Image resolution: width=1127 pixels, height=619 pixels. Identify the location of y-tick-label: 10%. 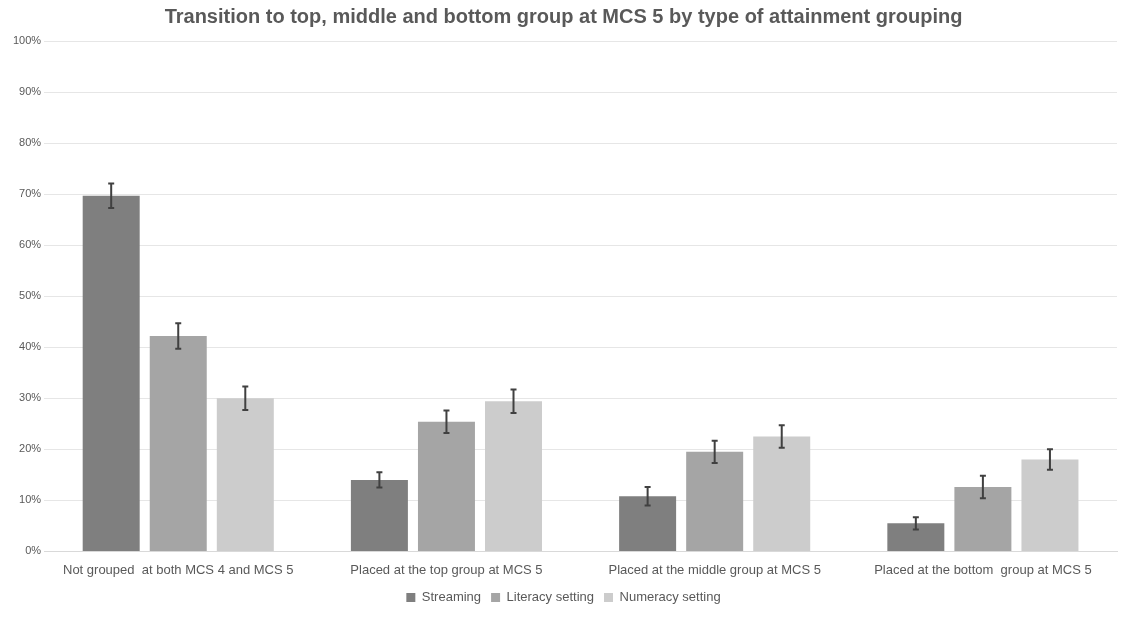
(30, 499).